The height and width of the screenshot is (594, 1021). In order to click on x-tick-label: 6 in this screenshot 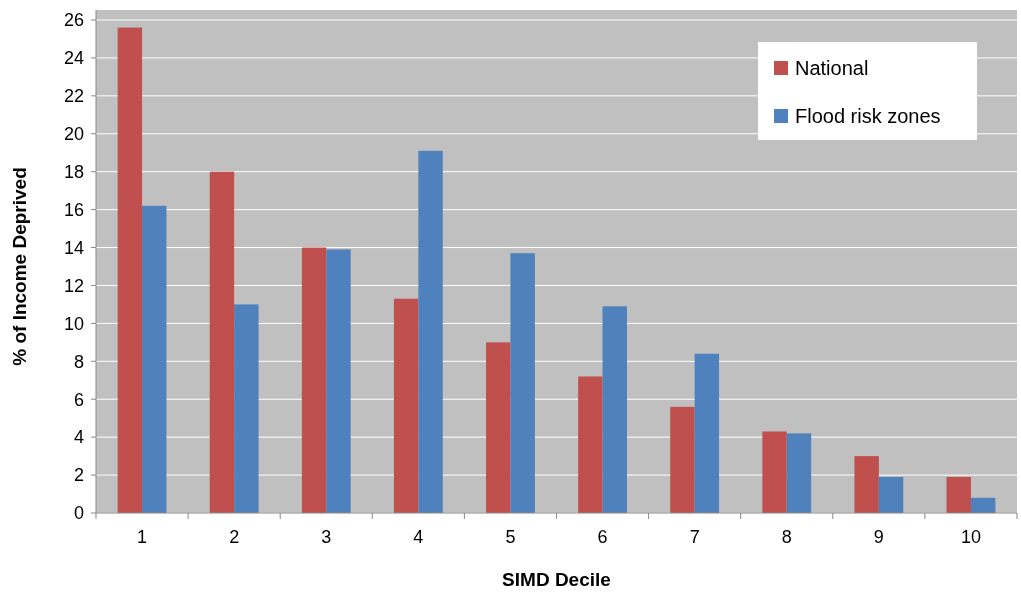, I will do `click(602, 537)`.